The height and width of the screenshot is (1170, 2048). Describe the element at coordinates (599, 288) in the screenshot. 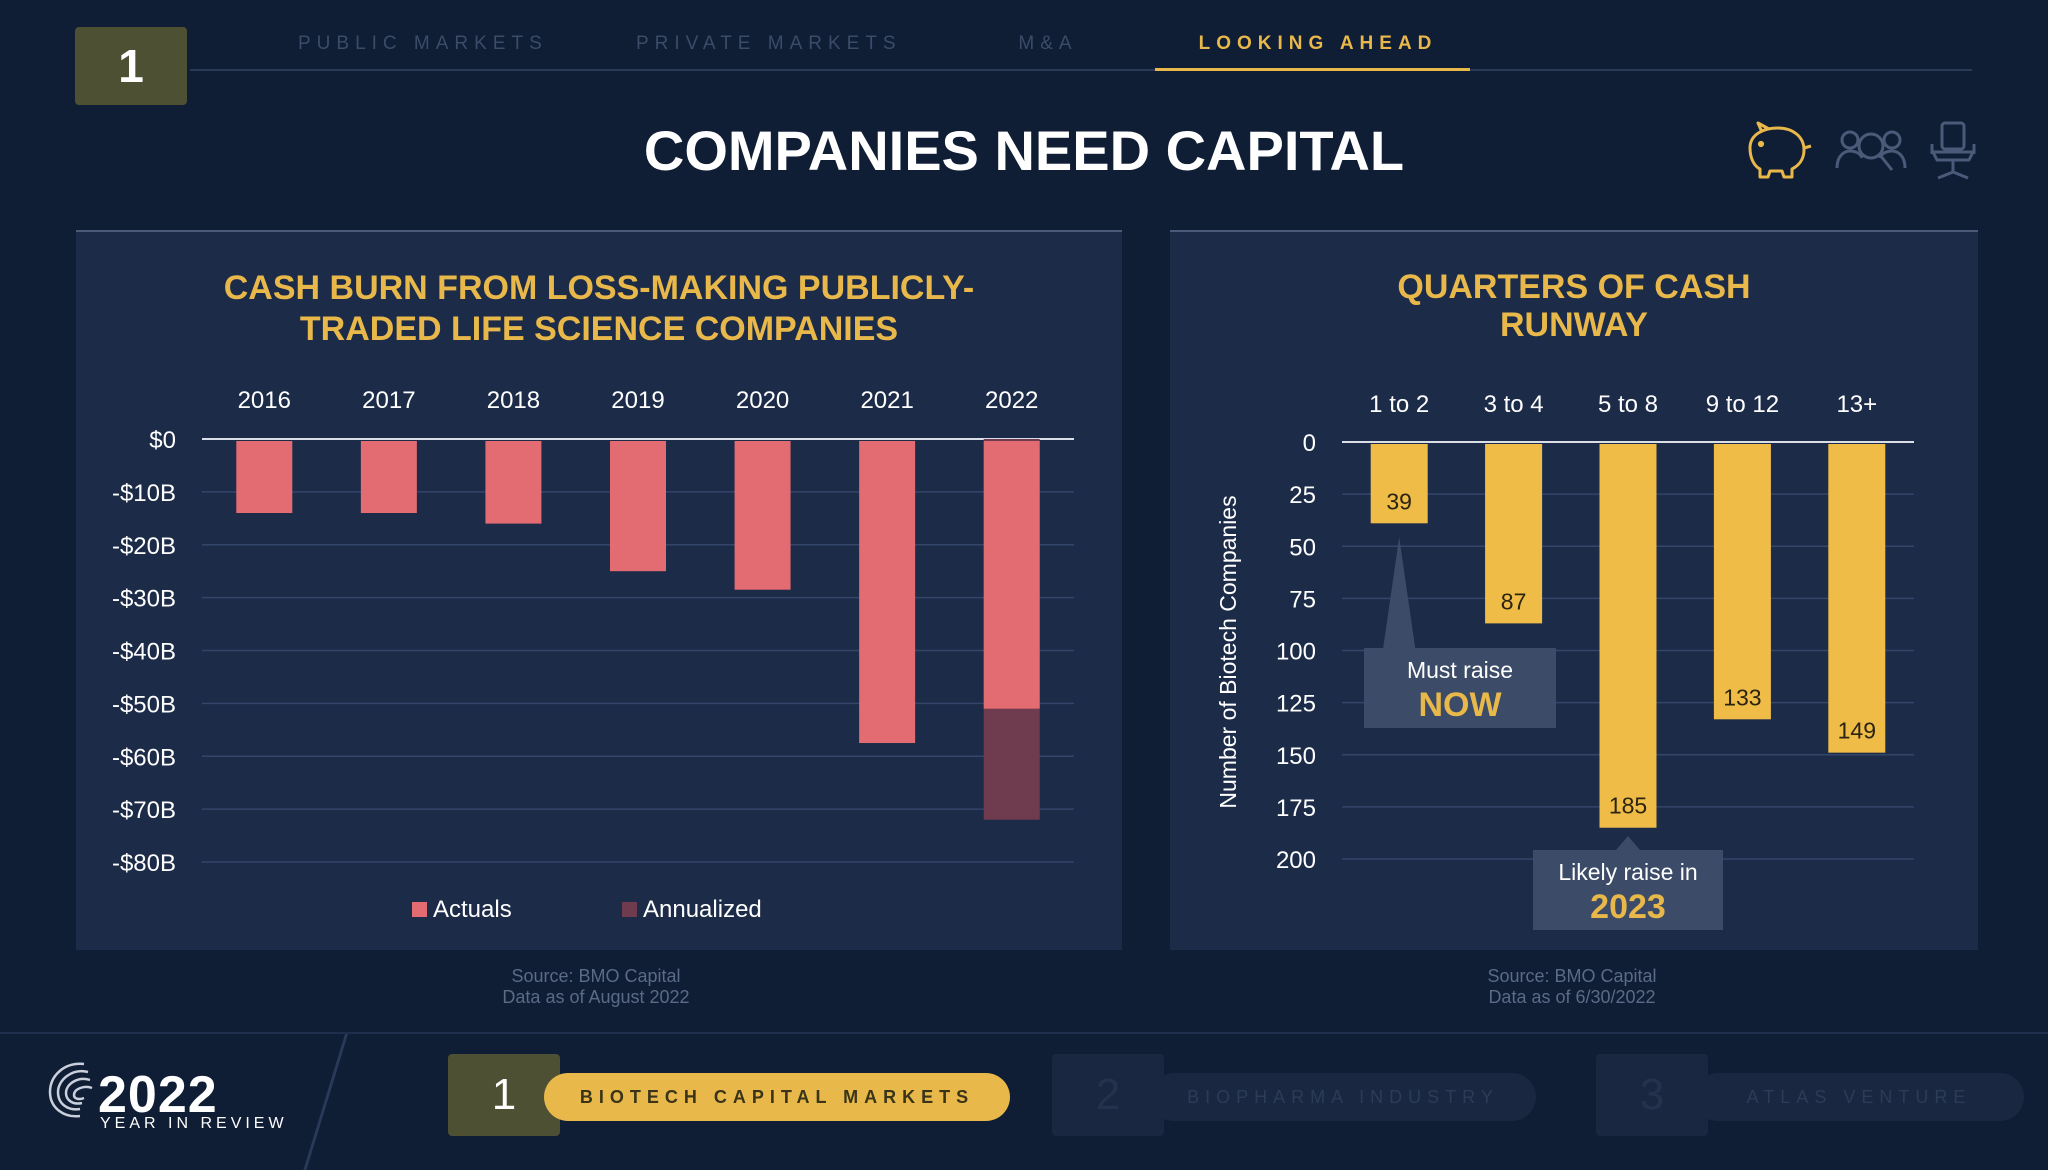

I see `cash-burn-title-line-1: CASH BURN FROM LOSS-MAKING PUBLICLY-` at that location.